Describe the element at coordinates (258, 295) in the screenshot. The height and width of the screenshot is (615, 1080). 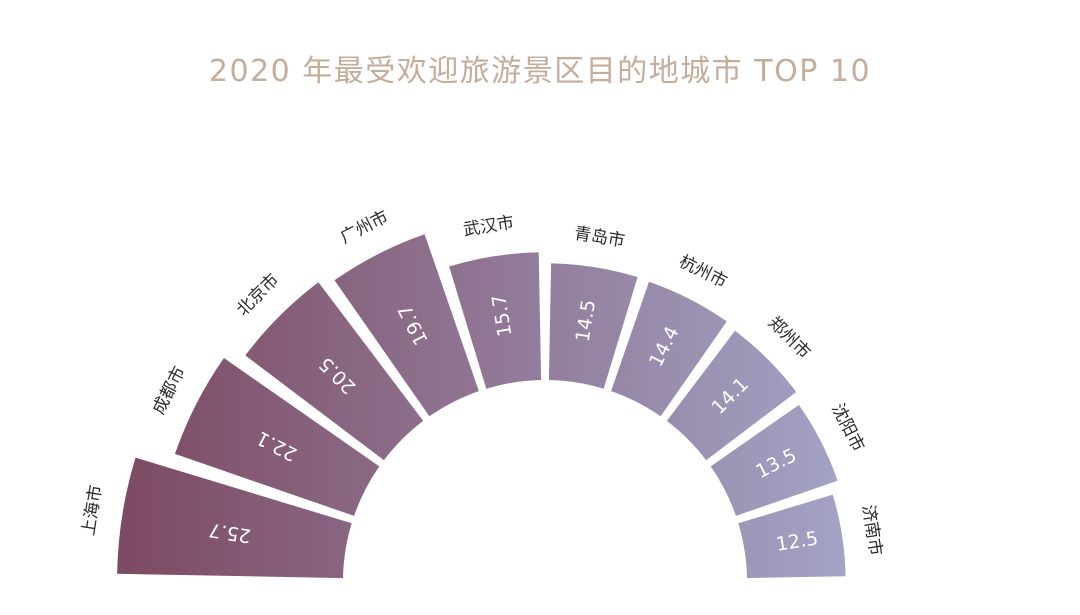
I see `category-label-3: 北京市` at that location.